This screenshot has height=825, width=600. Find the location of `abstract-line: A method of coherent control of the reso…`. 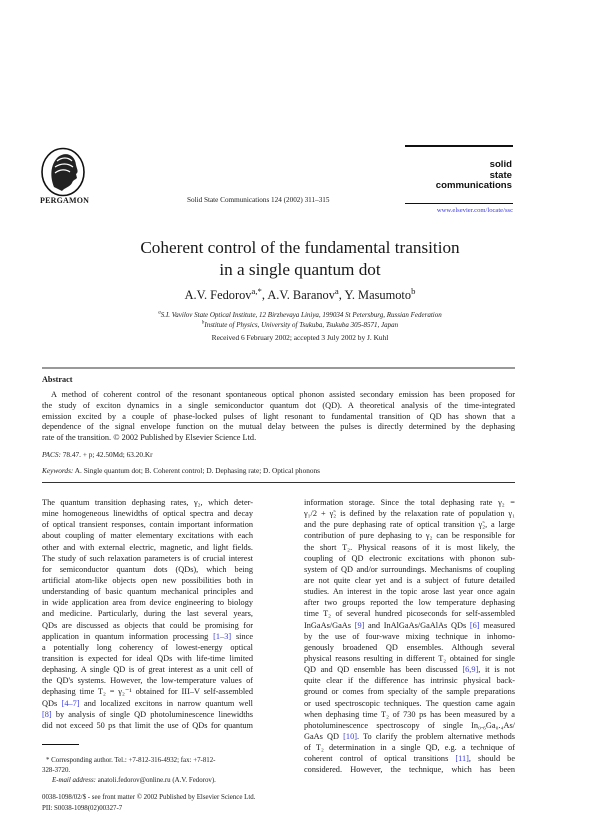

abstract-line: A method of coherent control of the reso… is located at coordinates (283, 394).